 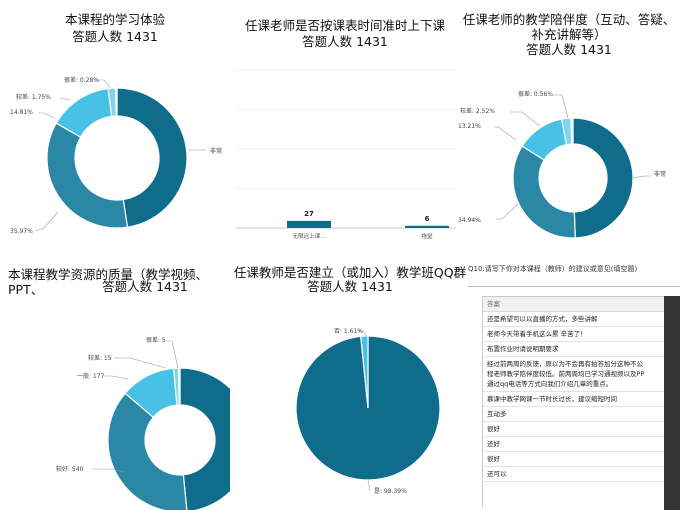 I want to click on slice-label: 很差: 5, so click(x=156, y=340).